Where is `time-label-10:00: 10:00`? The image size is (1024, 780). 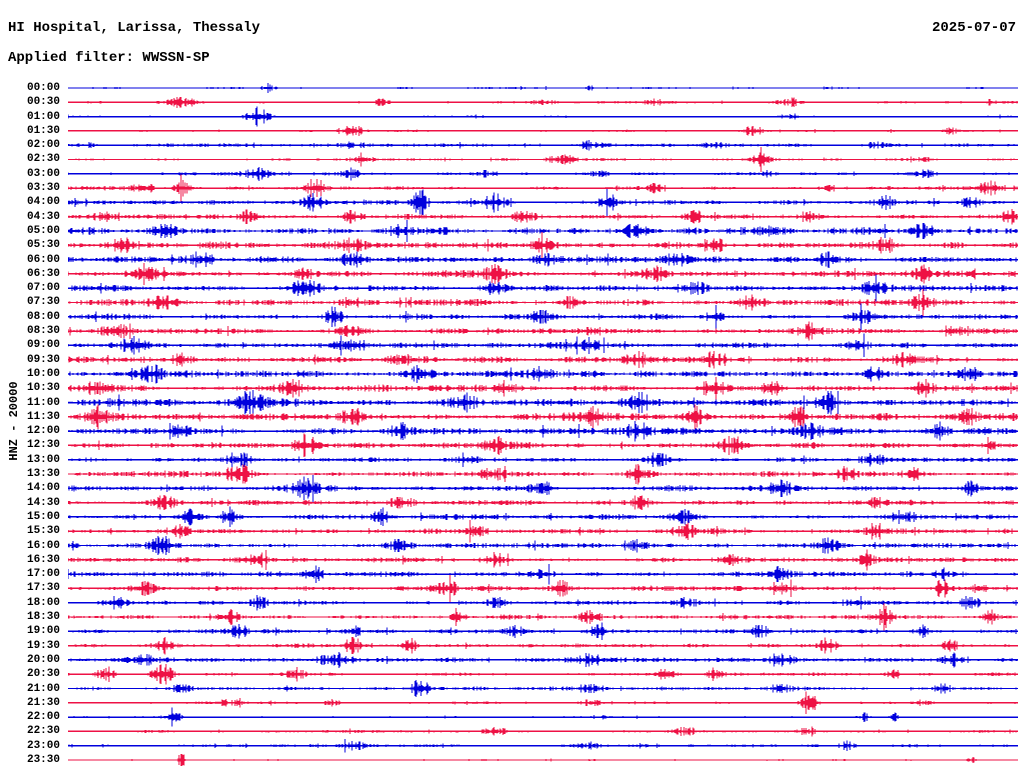
time-label-10:00: 10:00 is located at coordinates (43, 374).